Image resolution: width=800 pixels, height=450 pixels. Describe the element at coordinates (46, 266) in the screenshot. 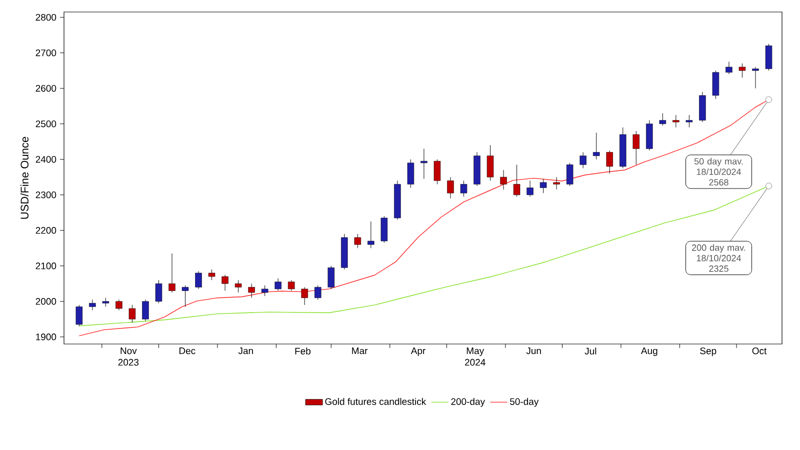

I see `y-tick-label: 2100` at that location.